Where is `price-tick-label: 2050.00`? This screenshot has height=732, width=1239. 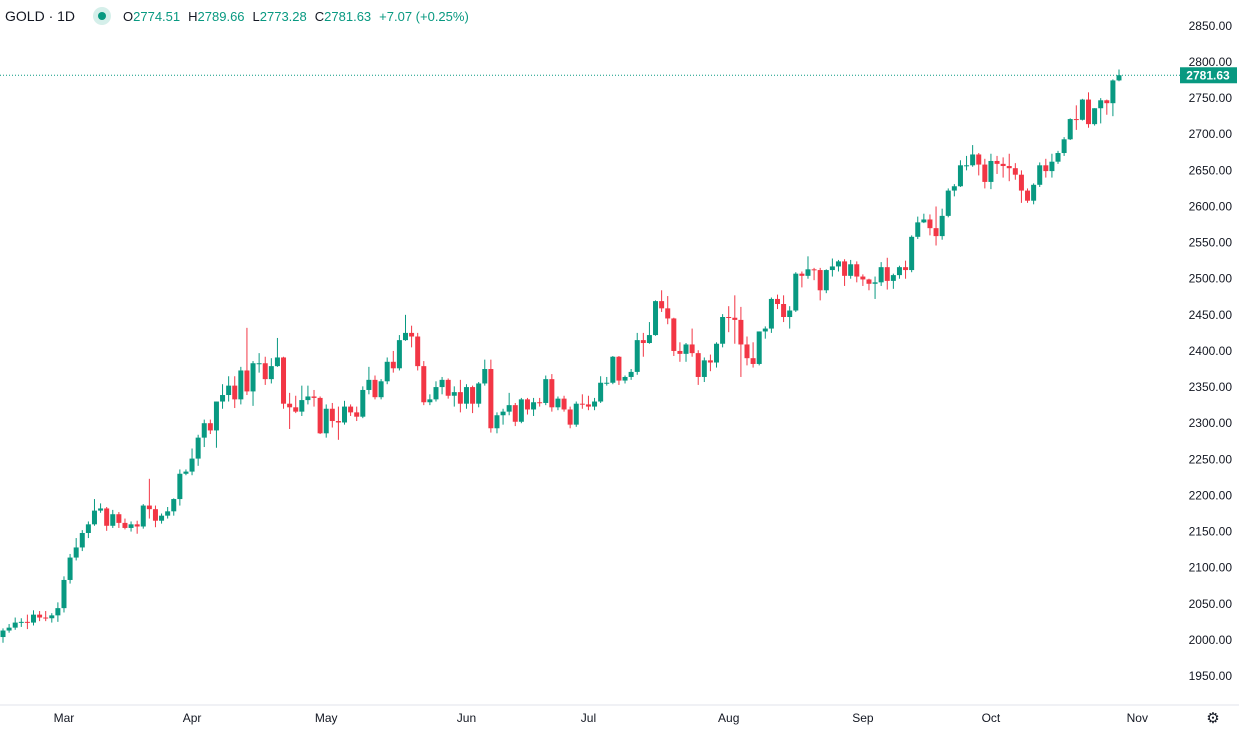 price-tick-label: 2050.00 is located at coordinates (1211, 604).